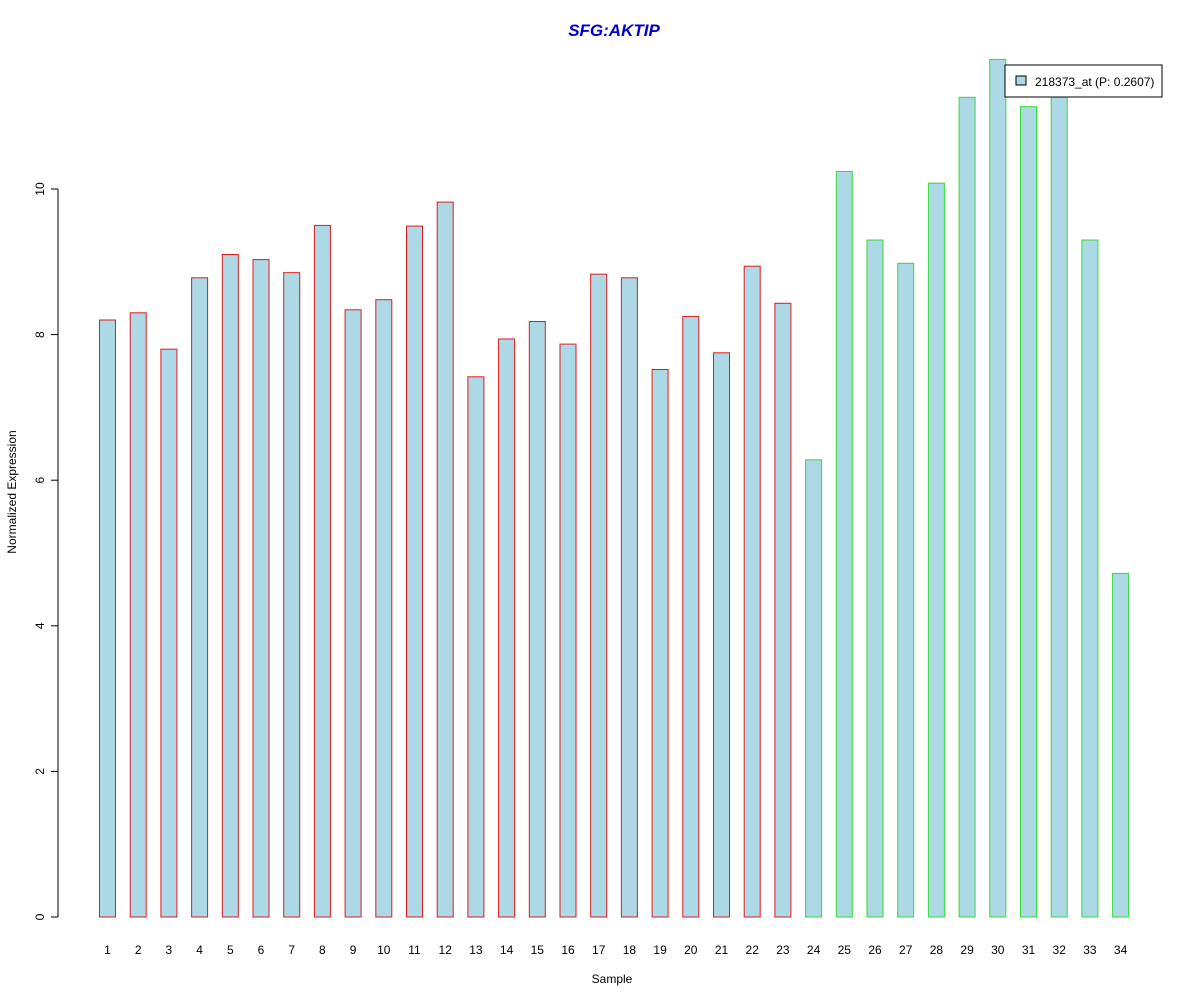  What do you see at coordinates (384, 950) in the screenshot?
I see `x-tick-label: 10` at bounding box center [384, 950].